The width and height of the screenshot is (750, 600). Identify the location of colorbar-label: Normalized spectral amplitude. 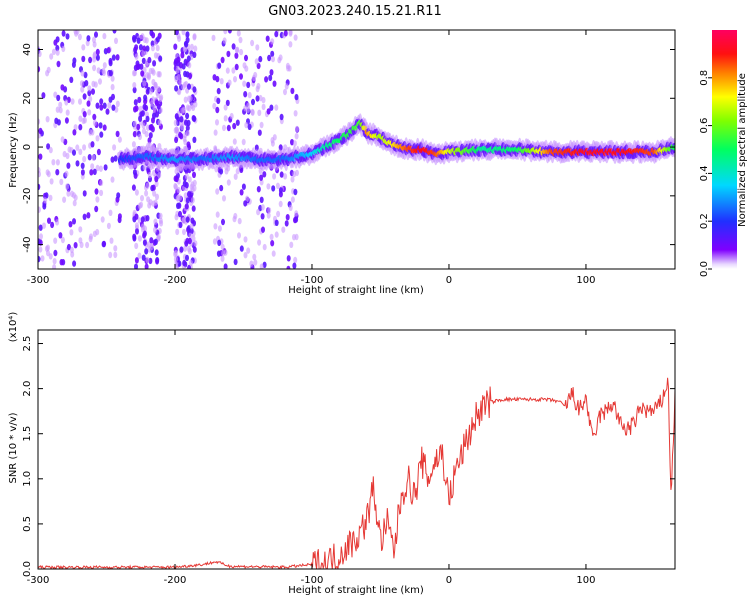
(742, 150).